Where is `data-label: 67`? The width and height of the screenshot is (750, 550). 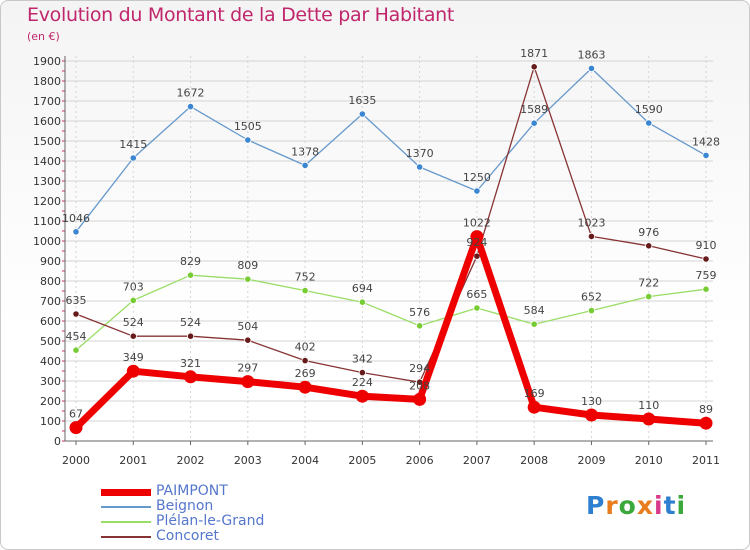 data-label: 67 is located at coordinates (76, 414).